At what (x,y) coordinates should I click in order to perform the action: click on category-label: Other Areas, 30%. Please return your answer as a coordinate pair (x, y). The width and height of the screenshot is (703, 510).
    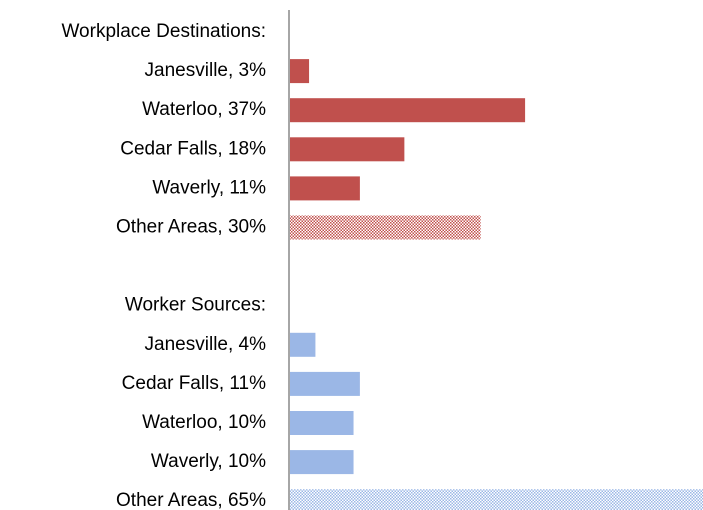
    Looking at the image, I should click on (191, 227).